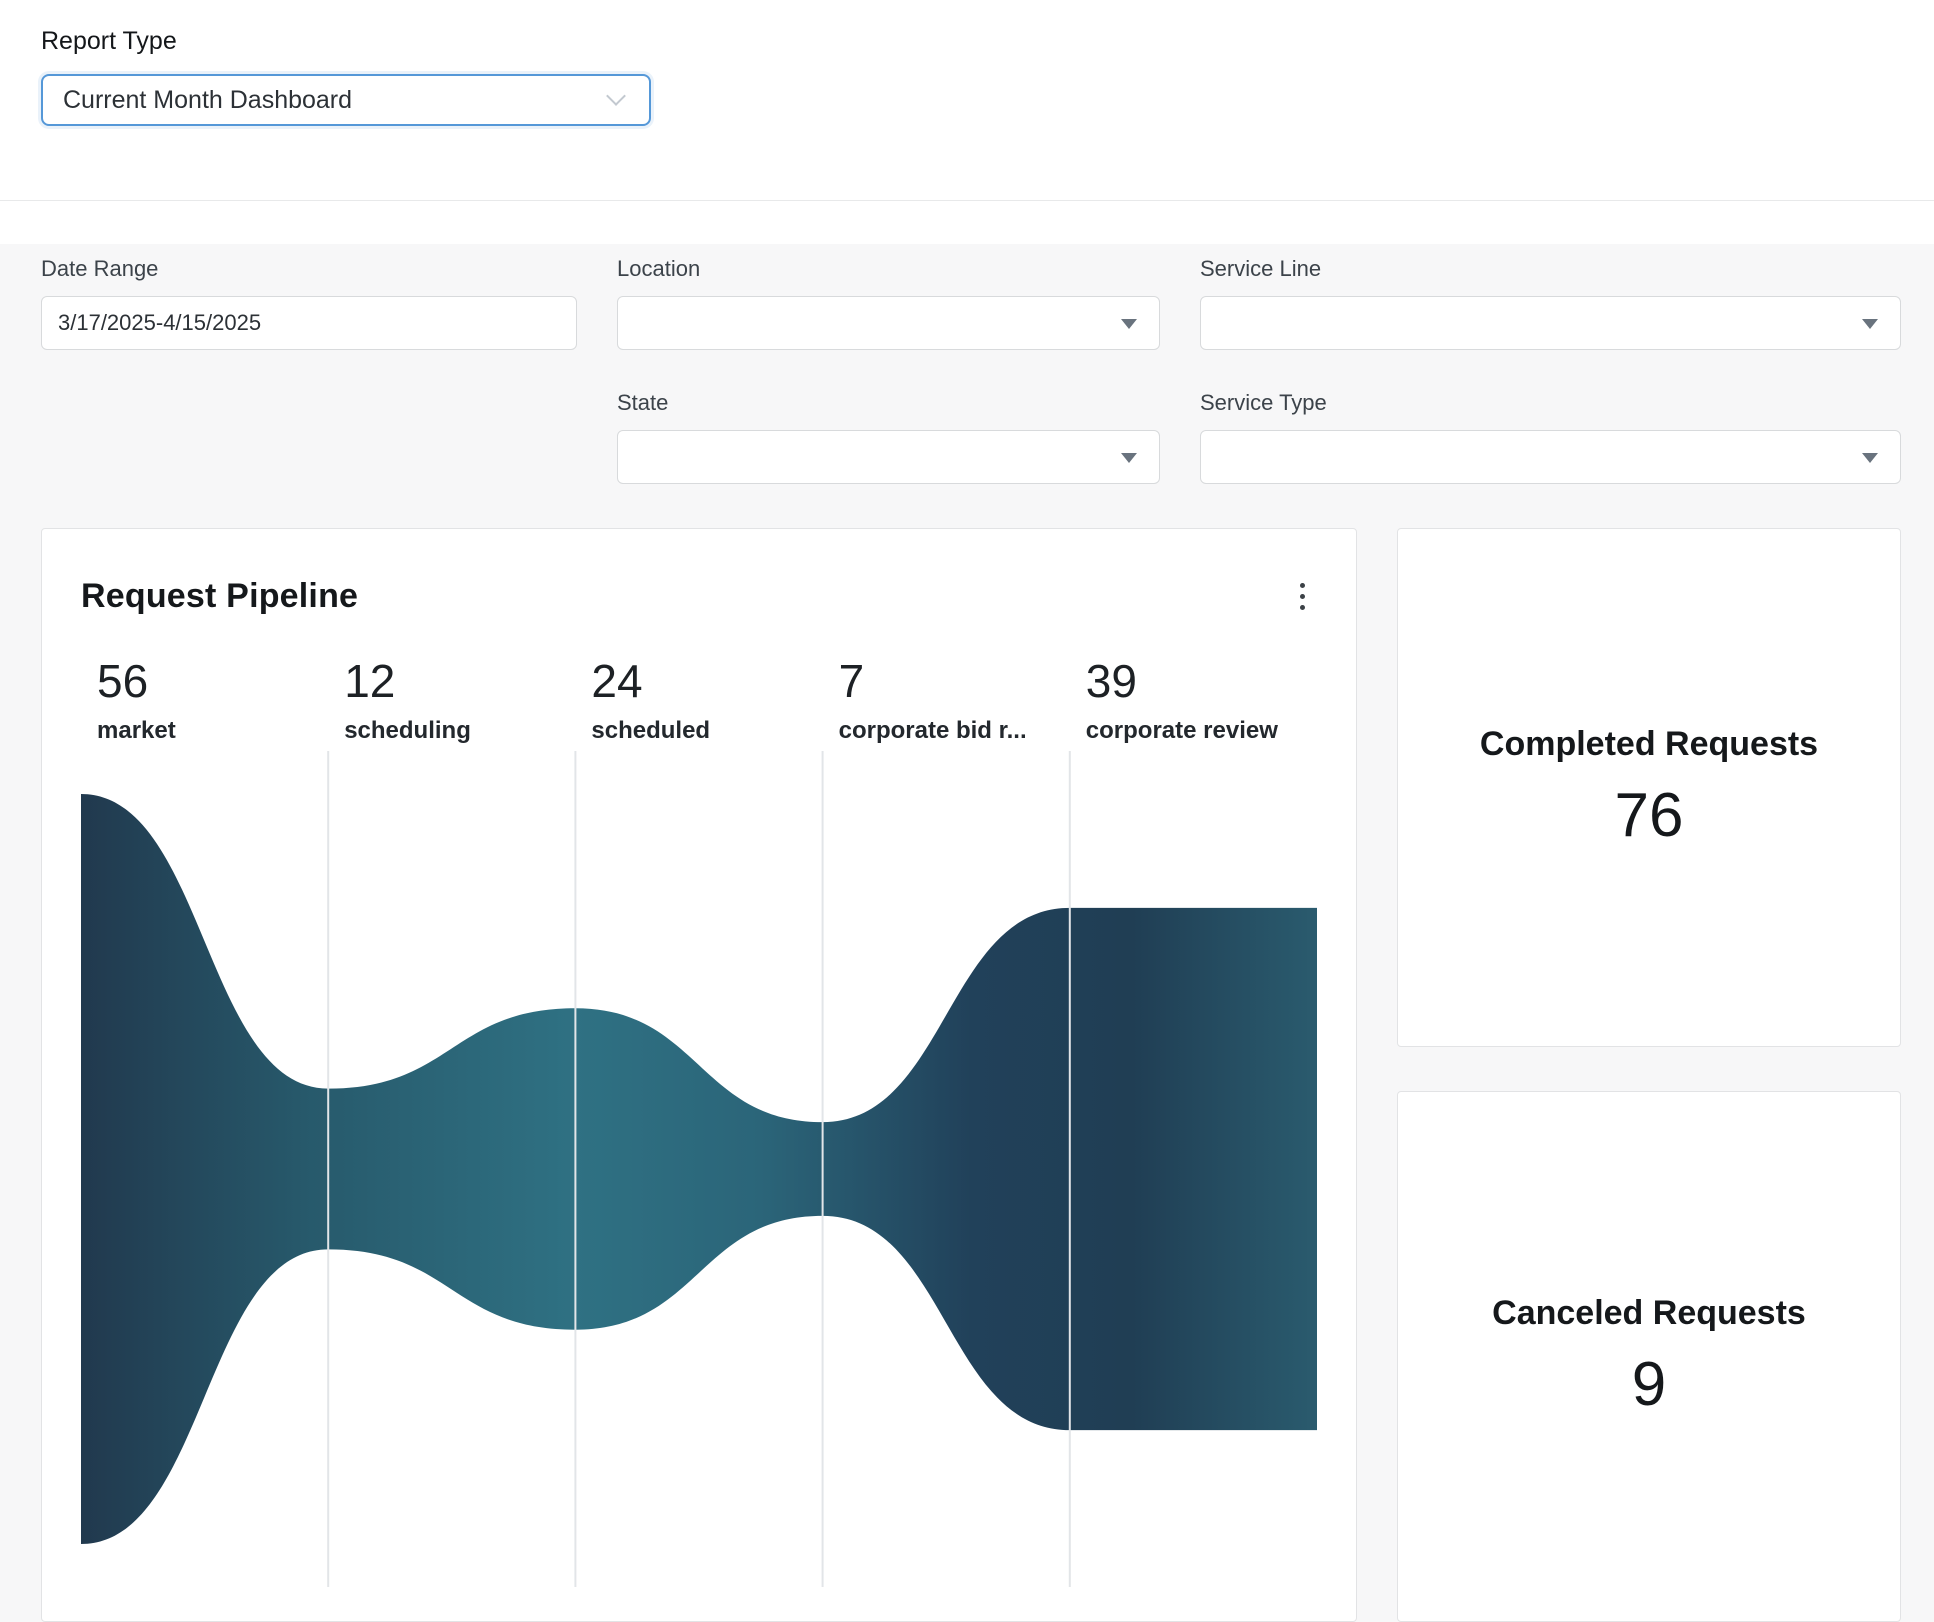 The height and width of the screenshot is (1622, 1934). I want to click on report-type-select: Current Month Dashboard, so click(346, 100).